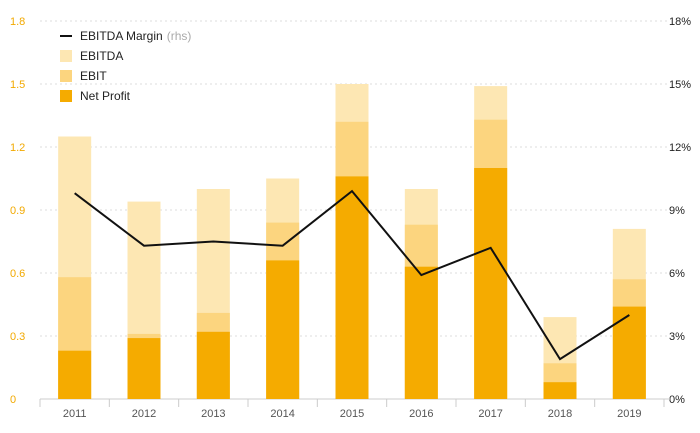 This screenshot has height=433, width=700. I want to click on legend-label: EBIT, so click(93, 76).